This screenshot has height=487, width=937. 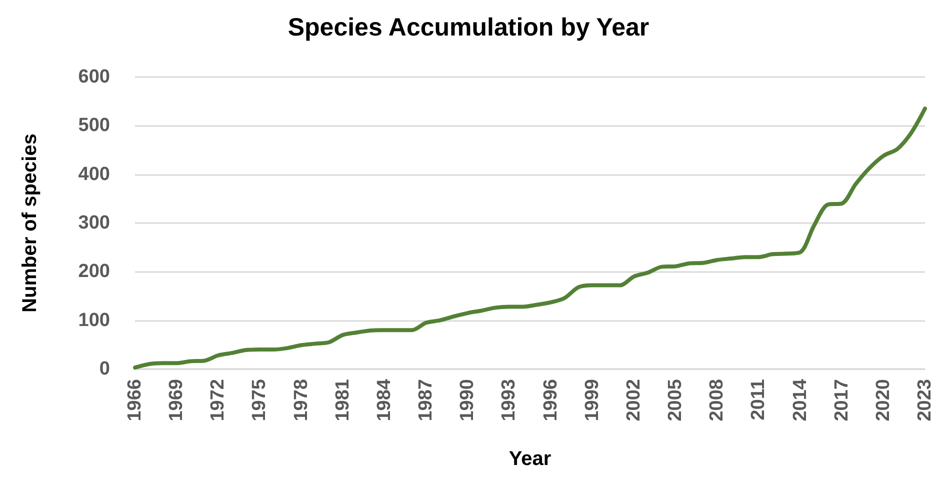 I want to click on x-axis-title: Year, so click(x=530, y=459).